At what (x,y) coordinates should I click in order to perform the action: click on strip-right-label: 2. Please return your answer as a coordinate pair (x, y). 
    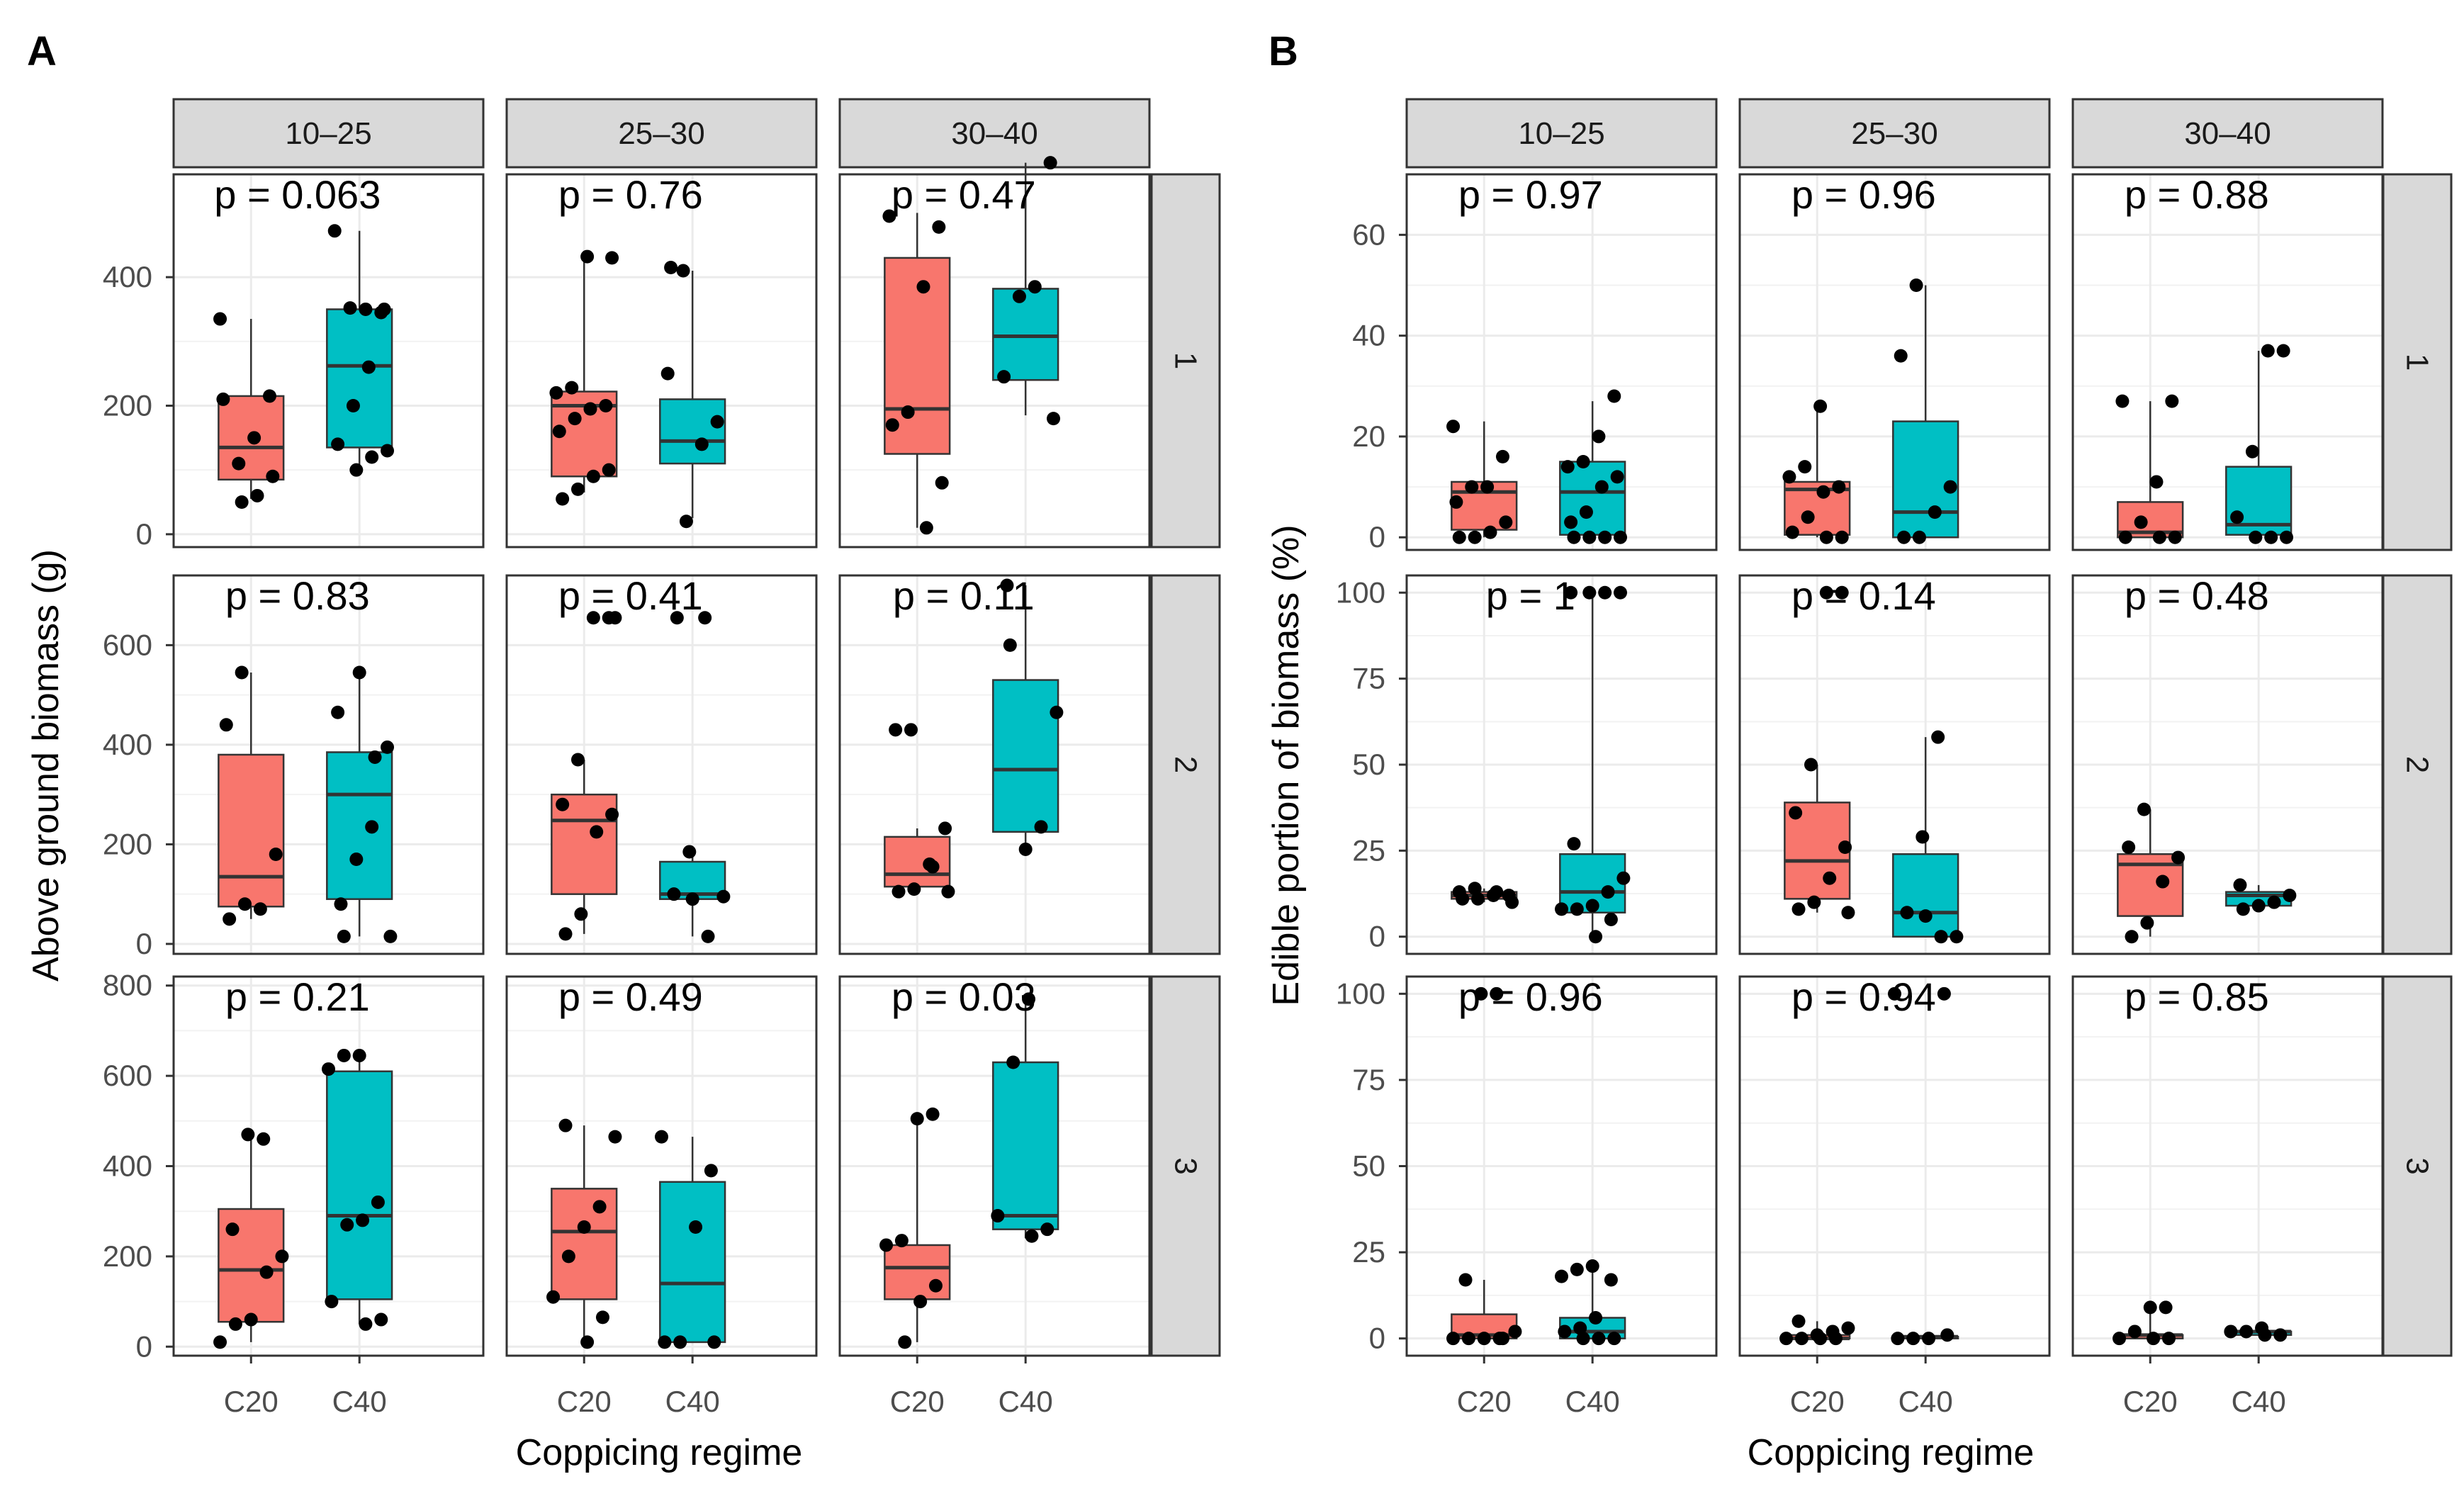
    Looking at the image, I should click on (2417, 764).